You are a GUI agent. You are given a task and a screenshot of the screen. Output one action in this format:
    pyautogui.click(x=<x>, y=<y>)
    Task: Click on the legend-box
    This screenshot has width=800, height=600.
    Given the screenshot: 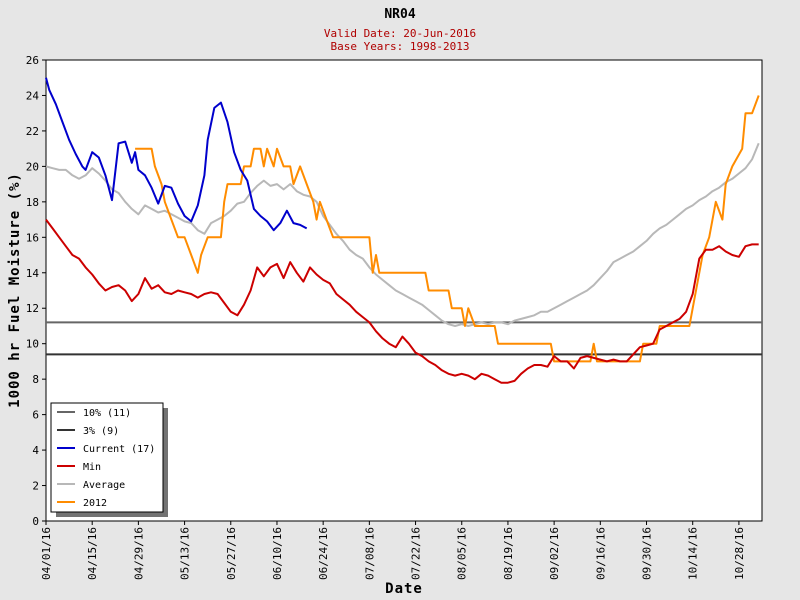 What is the action you would take?
    pyautogui.click(x=107, y=457)
    